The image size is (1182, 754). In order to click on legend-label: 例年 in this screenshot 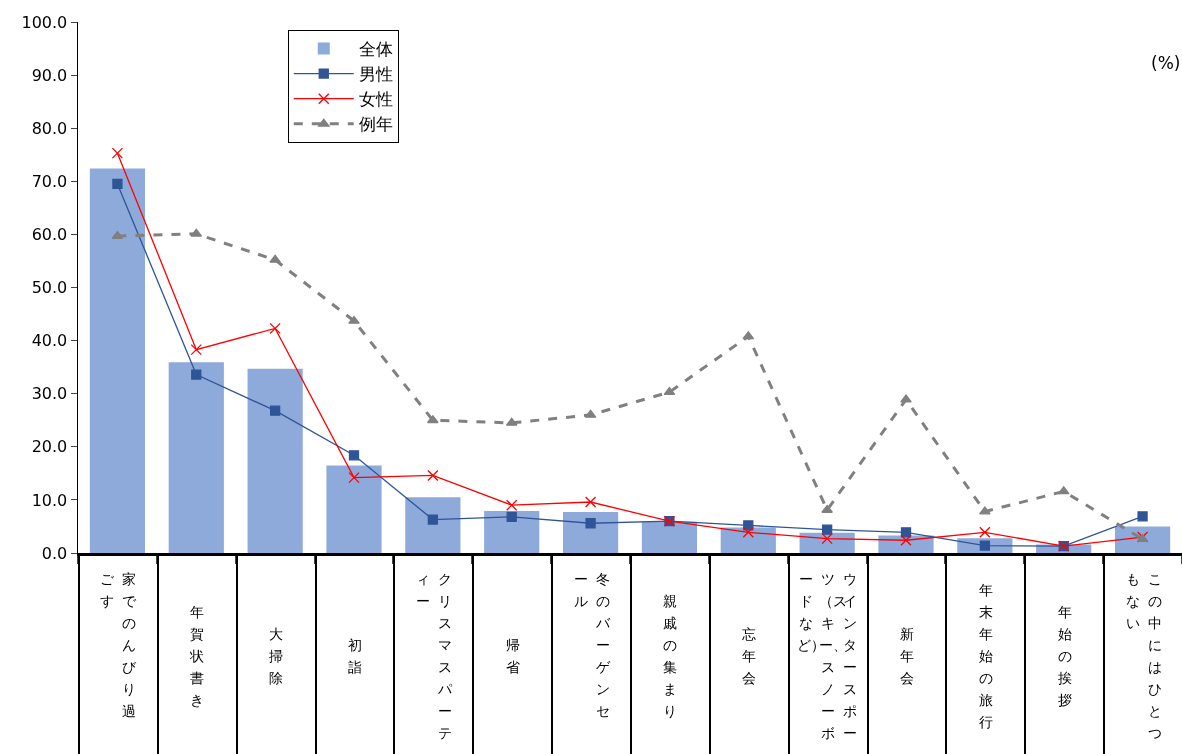, I will do `click(375, 124)`.